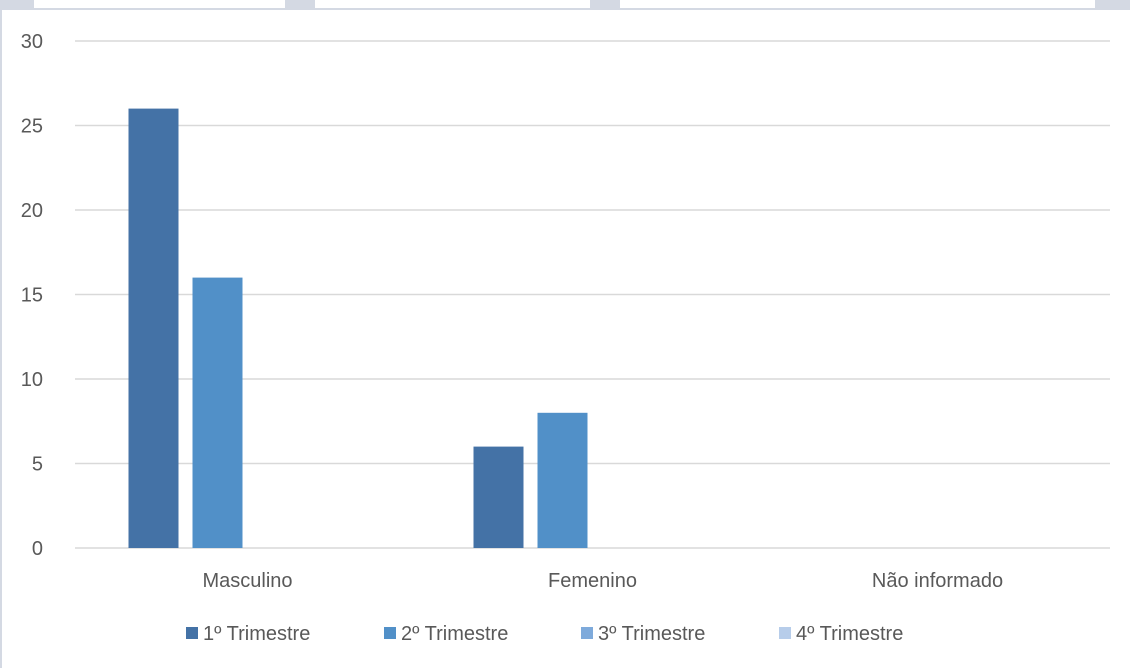  What do you see at coordinates (937, 581) in the screenshot?
I see `x-category-label: Não informado` at bounding box center [937, 581].